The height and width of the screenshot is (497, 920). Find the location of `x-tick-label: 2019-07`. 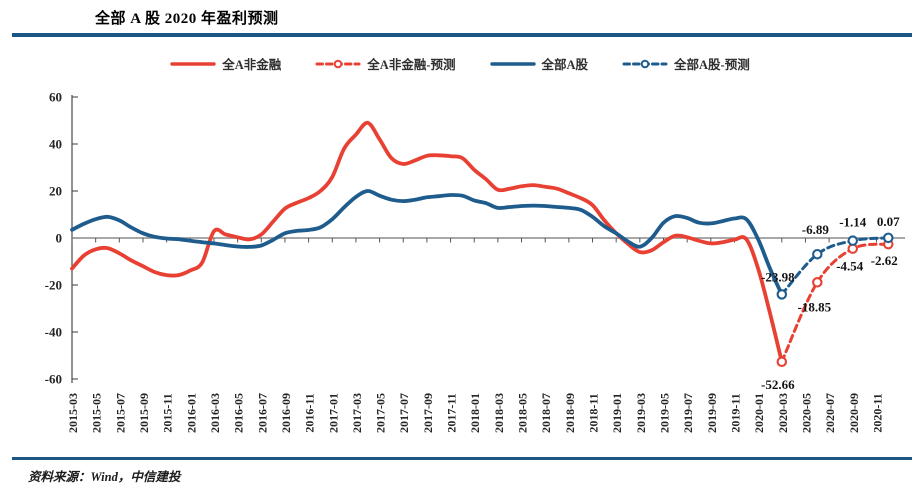

x-tick-label: 2019-07 is located at coordinates (688, 413).